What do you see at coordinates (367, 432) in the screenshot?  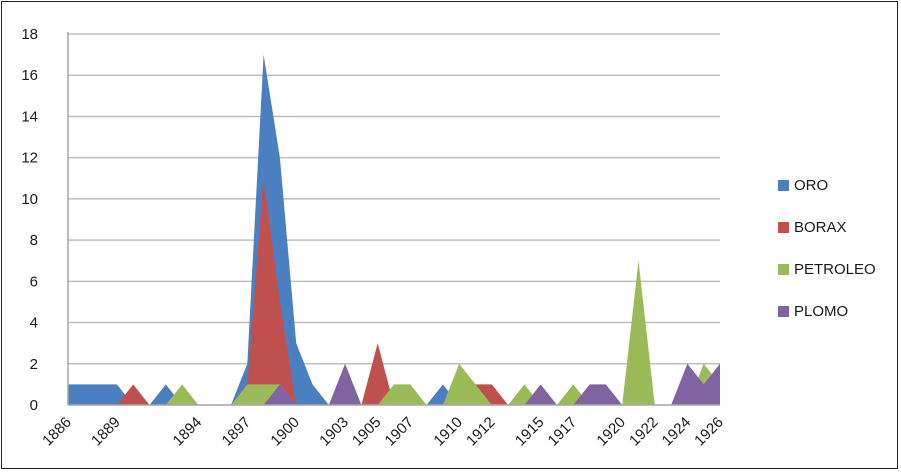 I see `x-tick-label: 1905` at bounding box center [367, 432].